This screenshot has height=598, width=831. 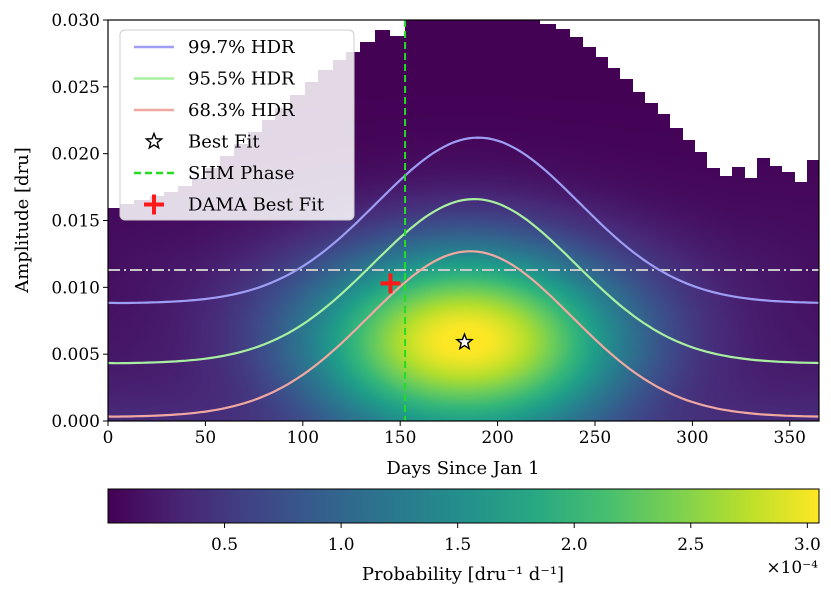 I want to click on x-tick-label: 150, so click(x=400, y=438).